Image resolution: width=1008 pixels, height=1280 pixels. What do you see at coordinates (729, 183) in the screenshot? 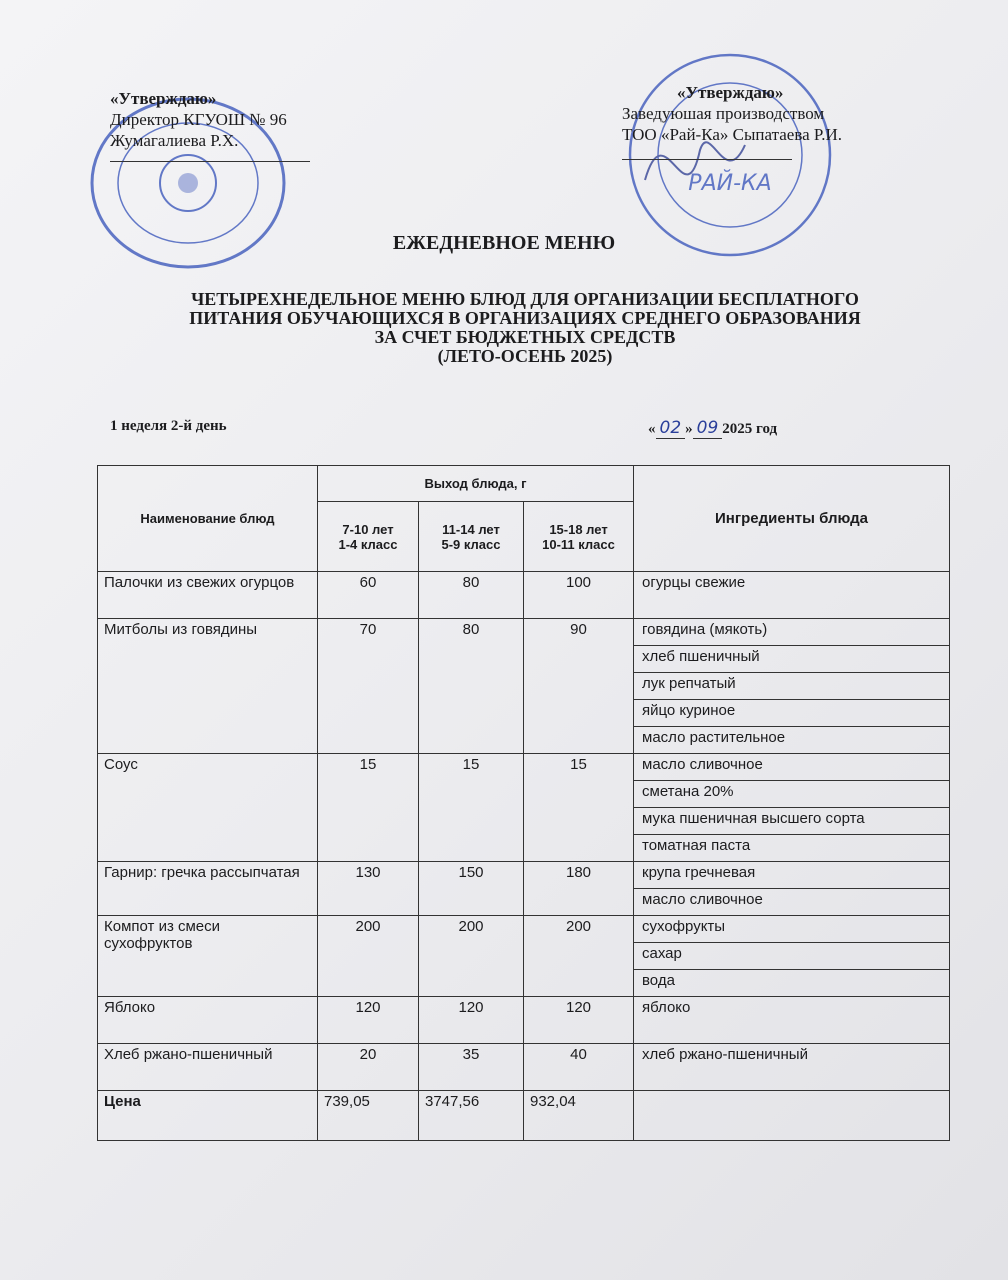
I see `stamp-right-text: РАЙ-КА` at bounding box center [729, 183].